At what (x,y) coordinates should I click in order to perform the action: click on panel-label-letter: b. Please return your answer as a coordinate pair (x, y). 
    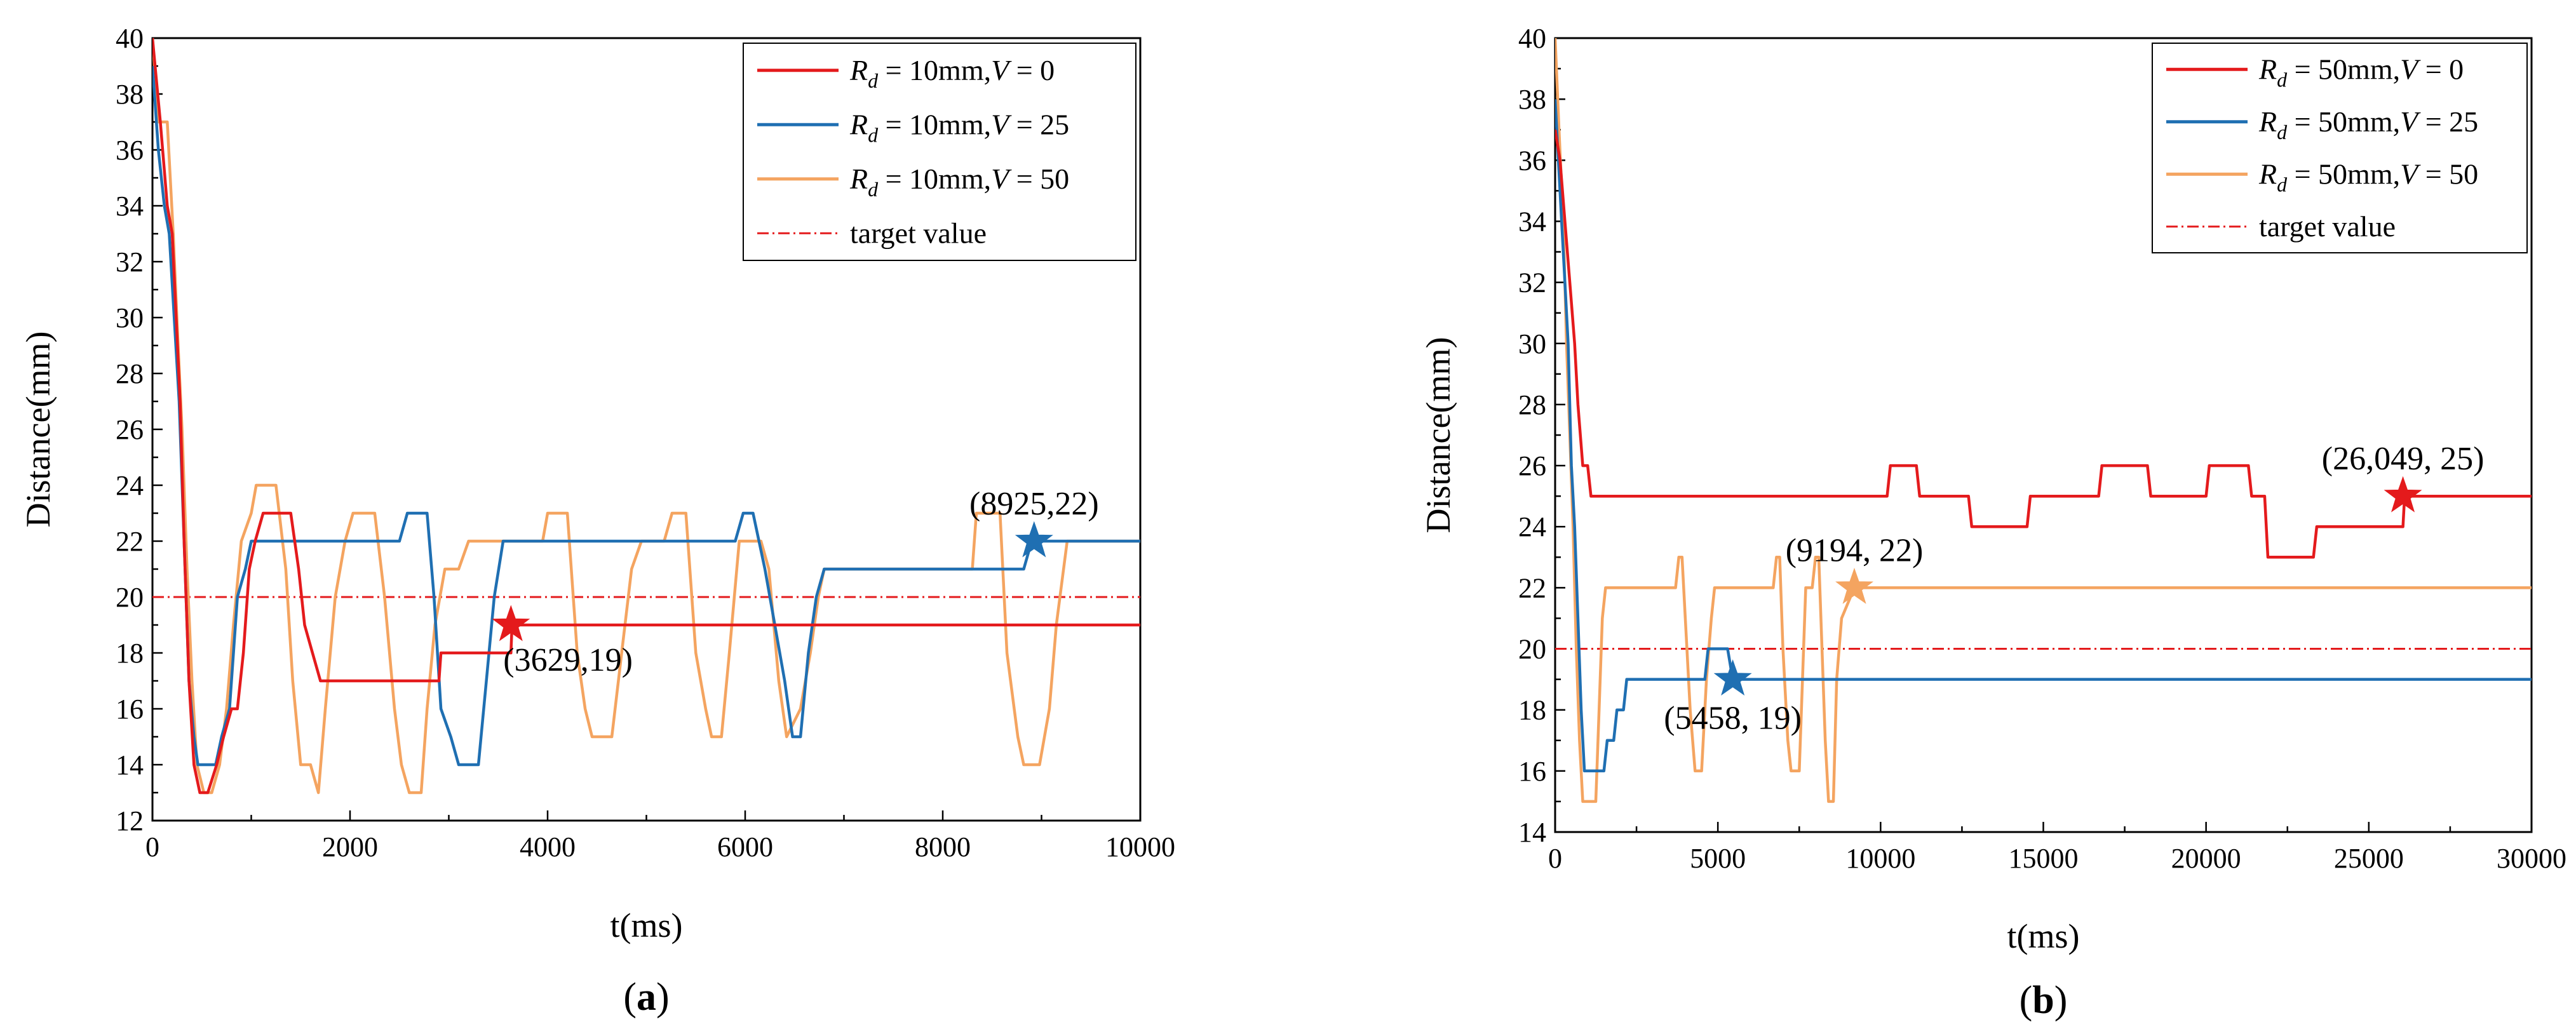
    Looking at the image, I should click on (2043, 1000).